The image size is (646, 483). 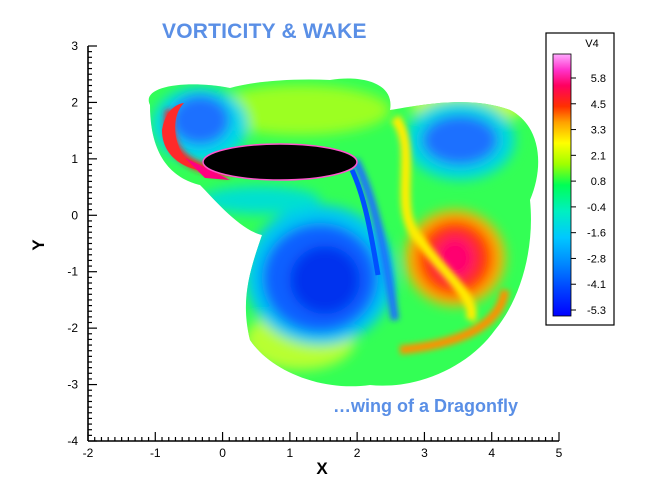 What do you see at coordinates (74, 159) in the screenshot?
I see `y-tick-label: 1` at bounding box center [74, 159].